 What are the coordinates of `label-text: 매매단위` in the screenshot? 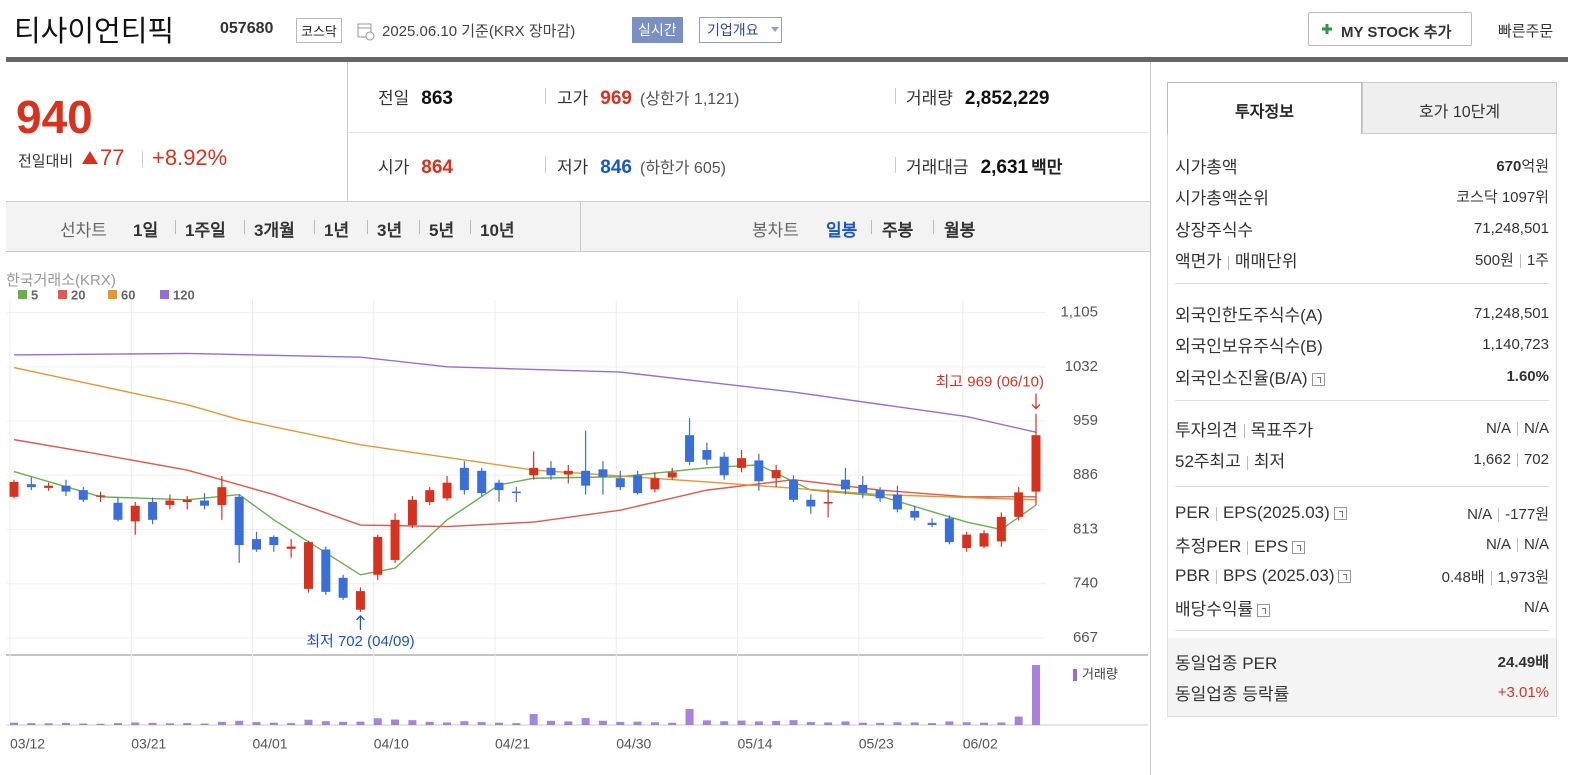 It's located at (1266, 261).